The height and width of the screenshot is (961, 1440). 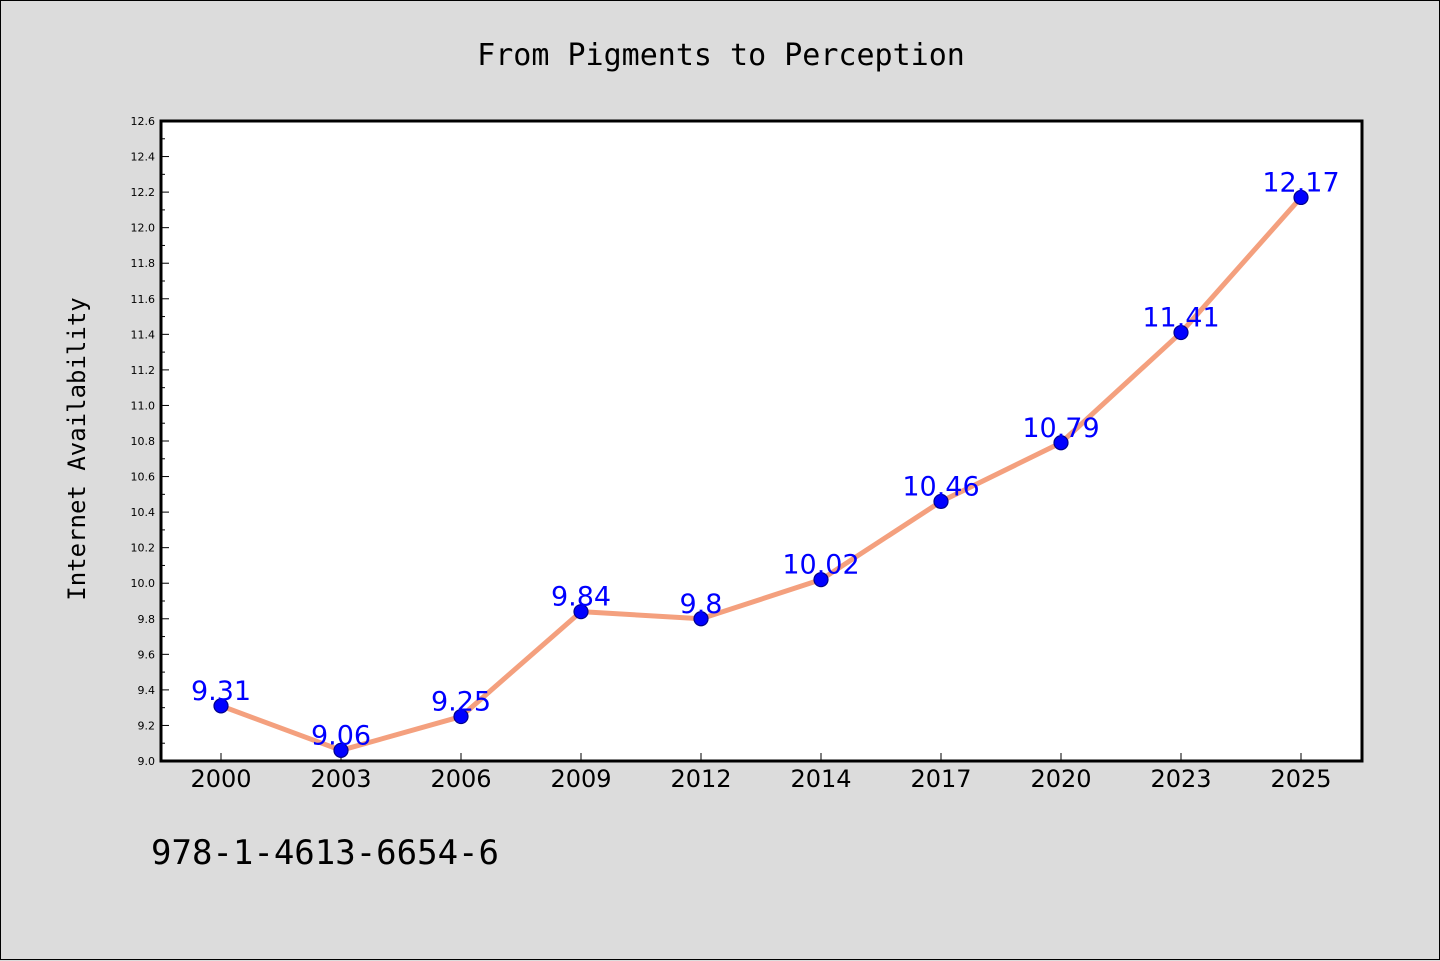 I want to click on data-label: 9.31, so click(x=221, y=691).